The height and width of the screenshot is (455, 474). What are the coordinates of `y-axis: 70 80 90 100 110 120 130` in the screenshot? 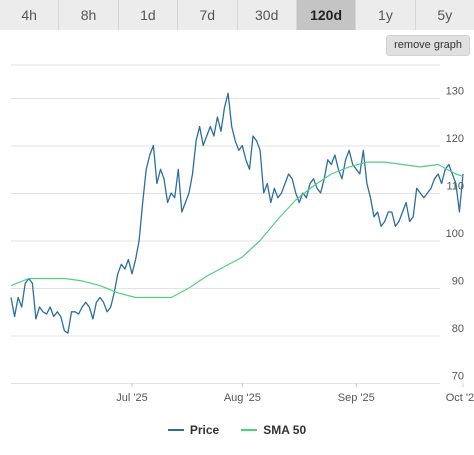 It's located at (455, 234).